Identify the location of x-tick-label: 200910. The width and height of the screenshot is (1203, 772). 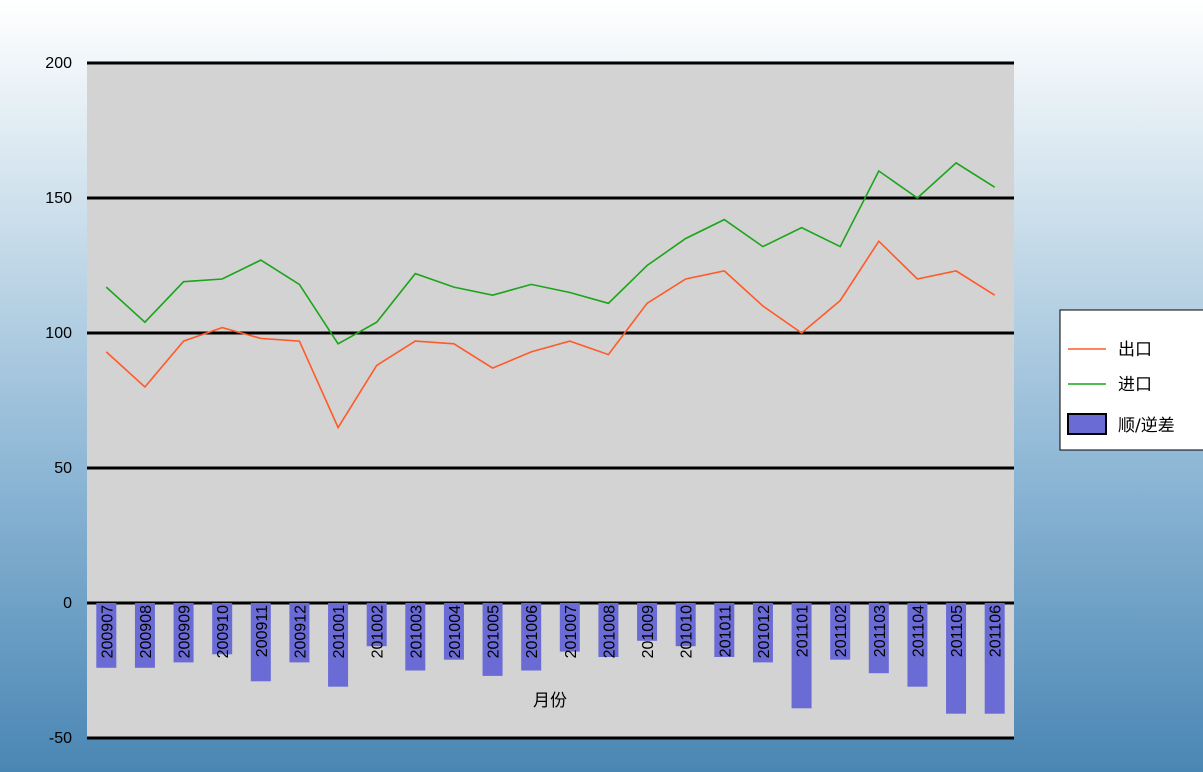
(223, 631).